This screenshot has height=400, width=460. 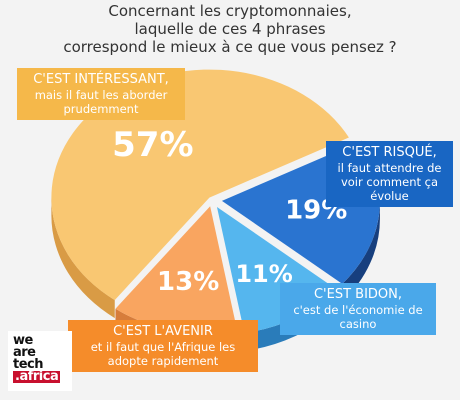 What do you see at coordinates (230, 11) in the screenshot?
I see `title-line-1: Concernant les cryptomonnaies,` at bounding box center [230, 11].